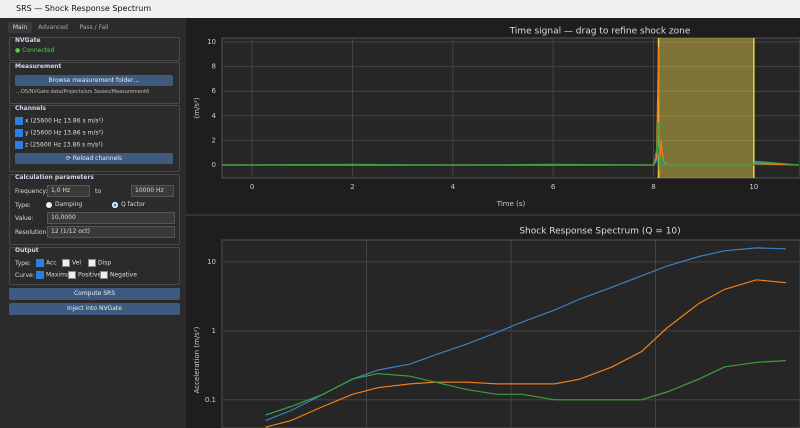  What do you see at coordinates (105, 263) in the screenshot?
I see `label: Disp` at bounding box center [105, 263].